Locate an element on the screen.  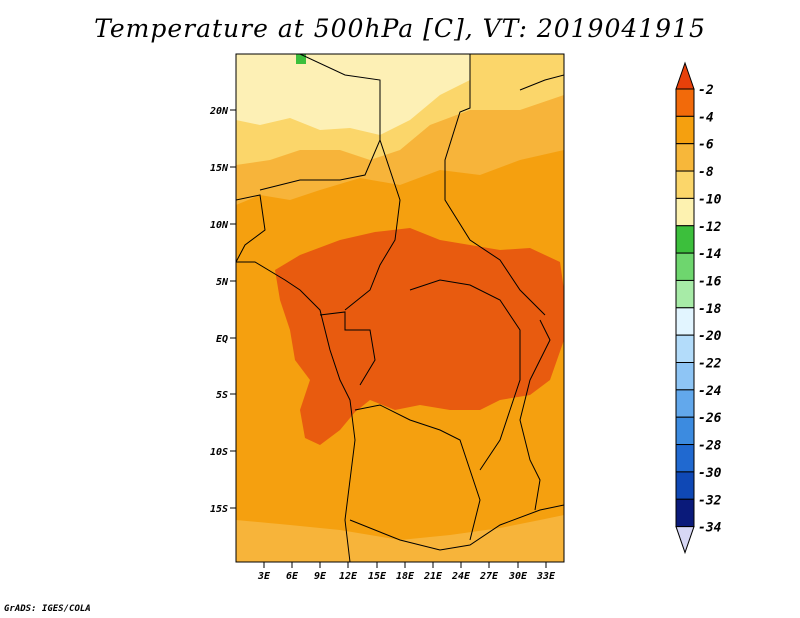
lon-label: 18E is located at coordinates (405, 576).